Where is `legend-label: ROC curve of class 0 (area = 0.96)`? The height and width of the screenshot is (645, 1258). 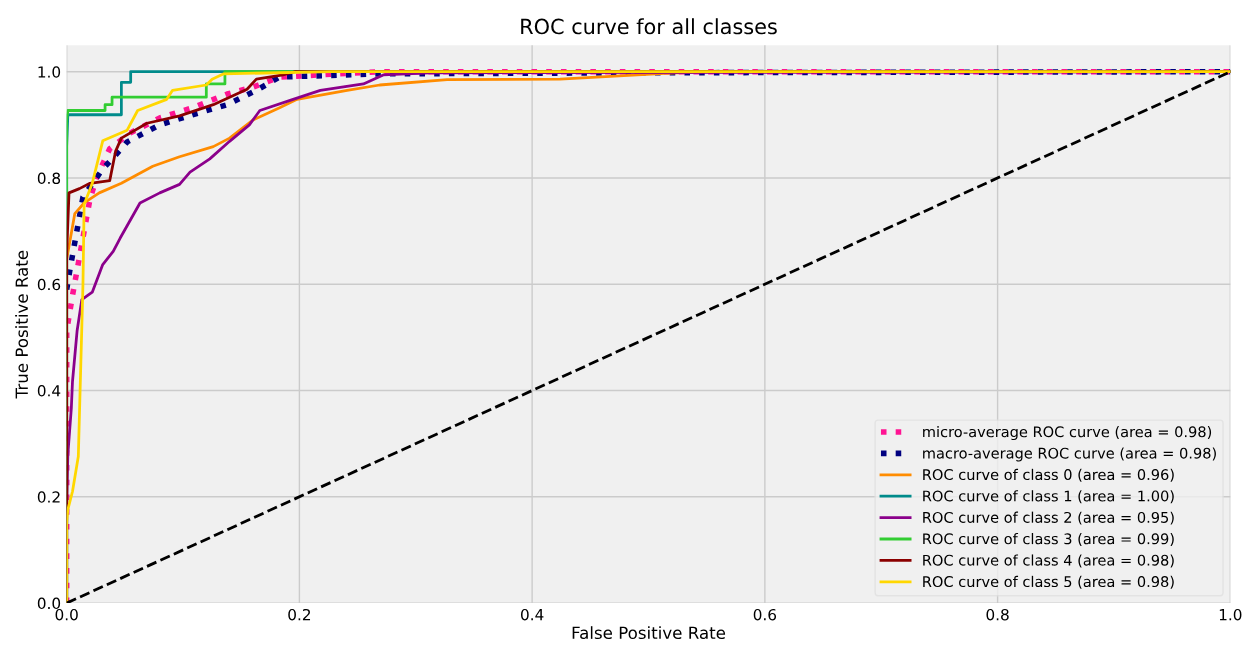 legend-label: ROC curve of class 0 (area = 0.96) is located at coordinates (1048, 475).